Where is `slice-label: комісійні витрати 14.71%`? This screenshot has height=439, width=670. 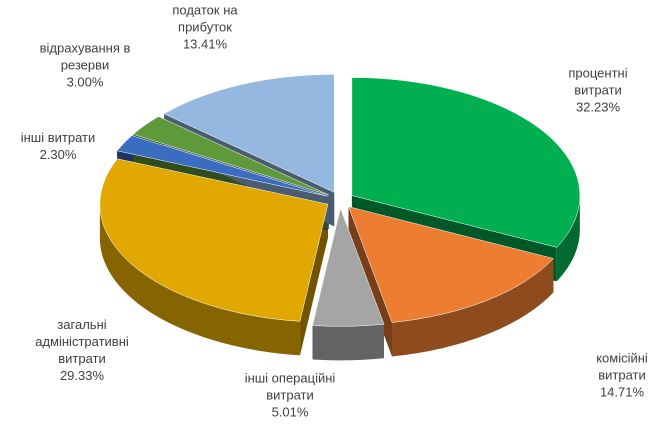 slice-label: комісійні витрати 14.71% is located at coordinates (622, 375).